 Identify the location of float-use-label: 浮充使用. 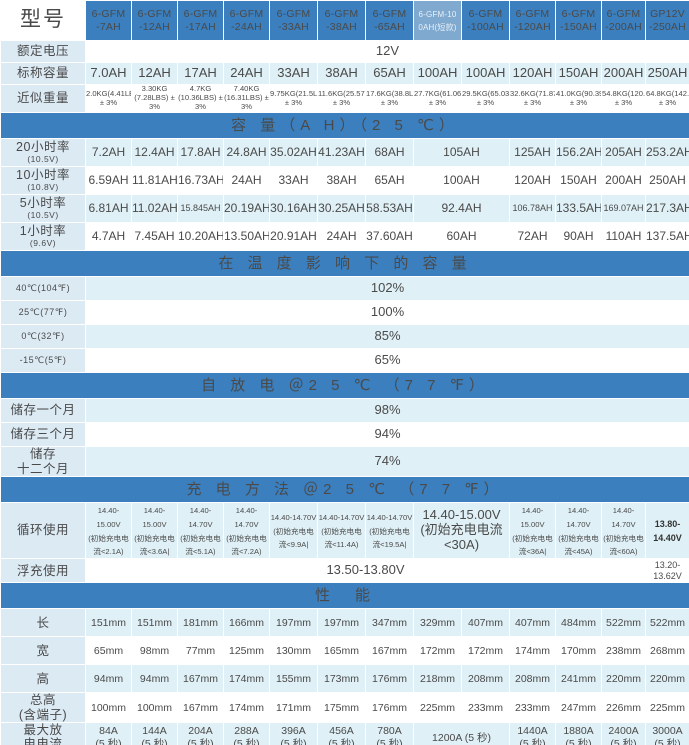
(43, 571).